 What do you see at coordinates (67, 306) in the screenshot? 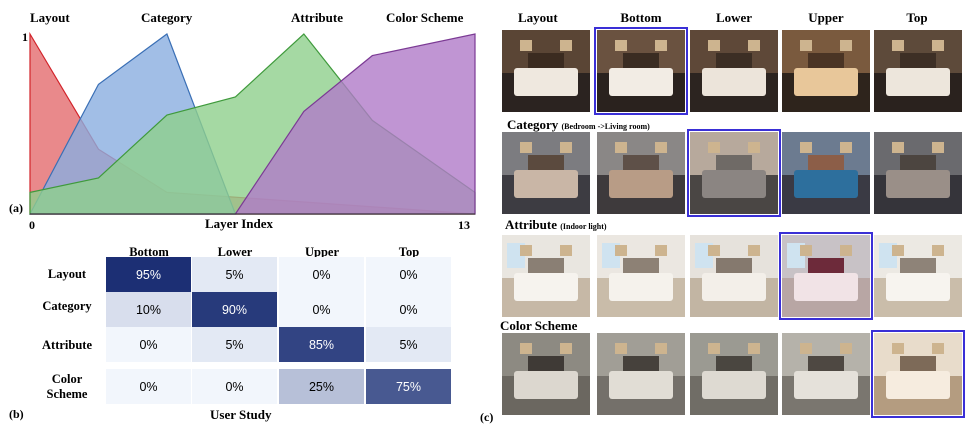
I see `heatmap-row-category: Category` at bounding box center [67, 306].